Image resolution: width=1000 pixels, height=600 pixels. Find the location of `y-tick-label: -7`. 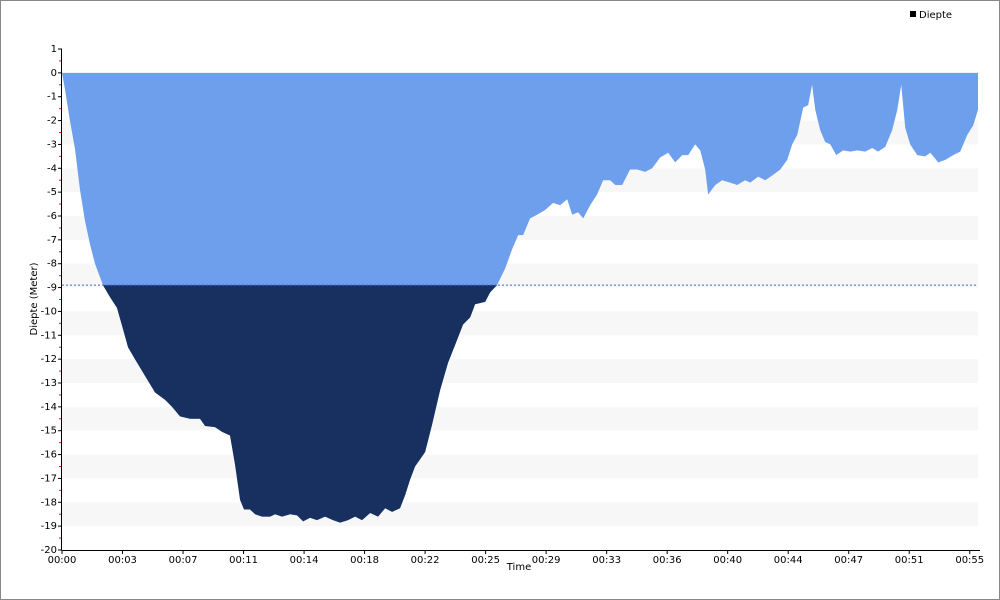

y-tick-label: -7 is located at coordinates (52, 240).